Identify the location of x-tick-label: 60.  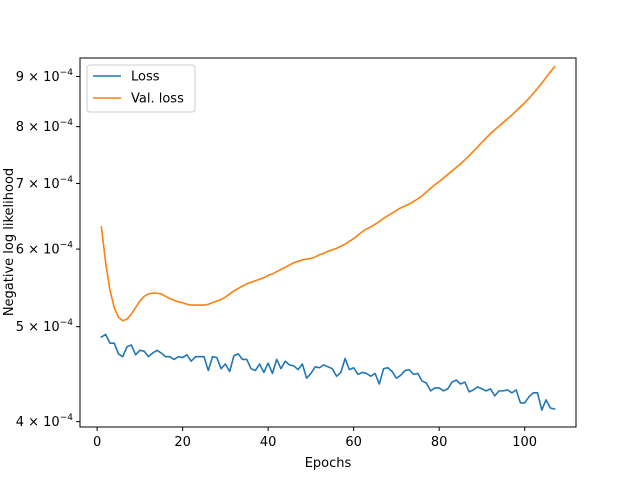
(353, 442).